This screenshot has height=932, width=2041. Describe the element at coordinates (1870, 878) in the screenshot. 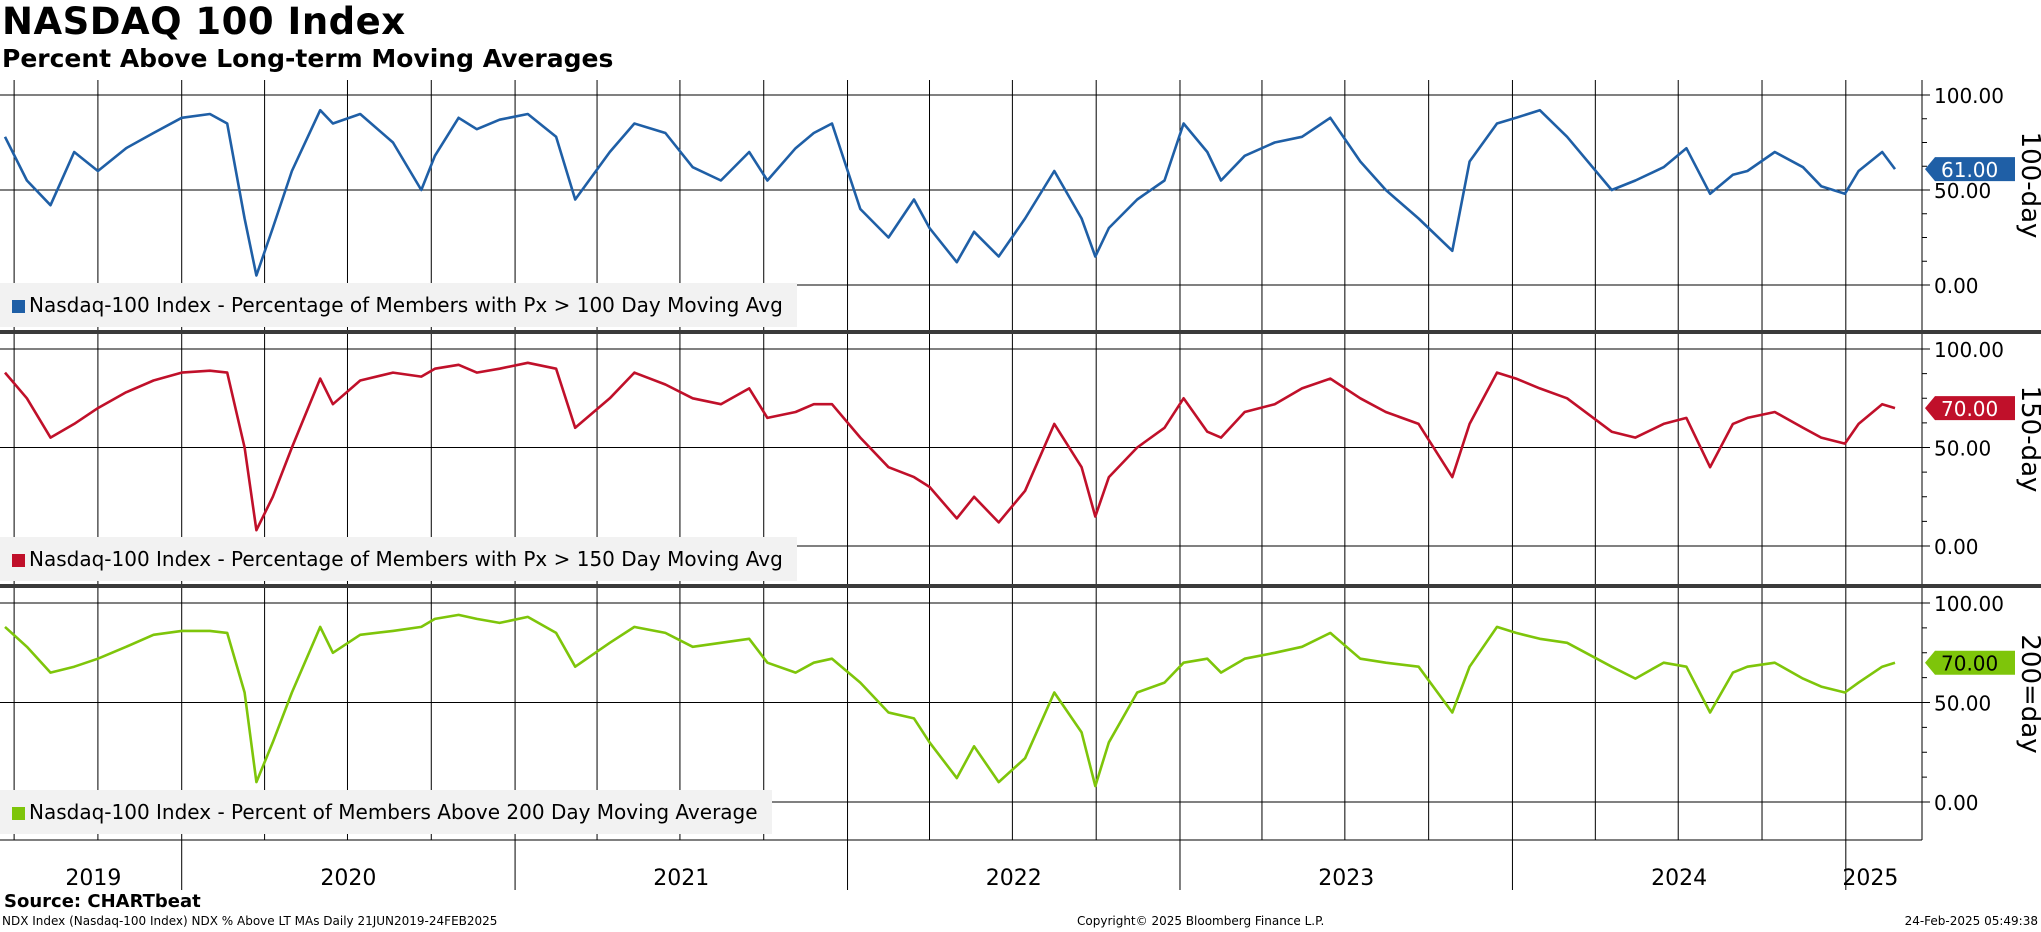

I see `x-tick-label: 2025` at that location.